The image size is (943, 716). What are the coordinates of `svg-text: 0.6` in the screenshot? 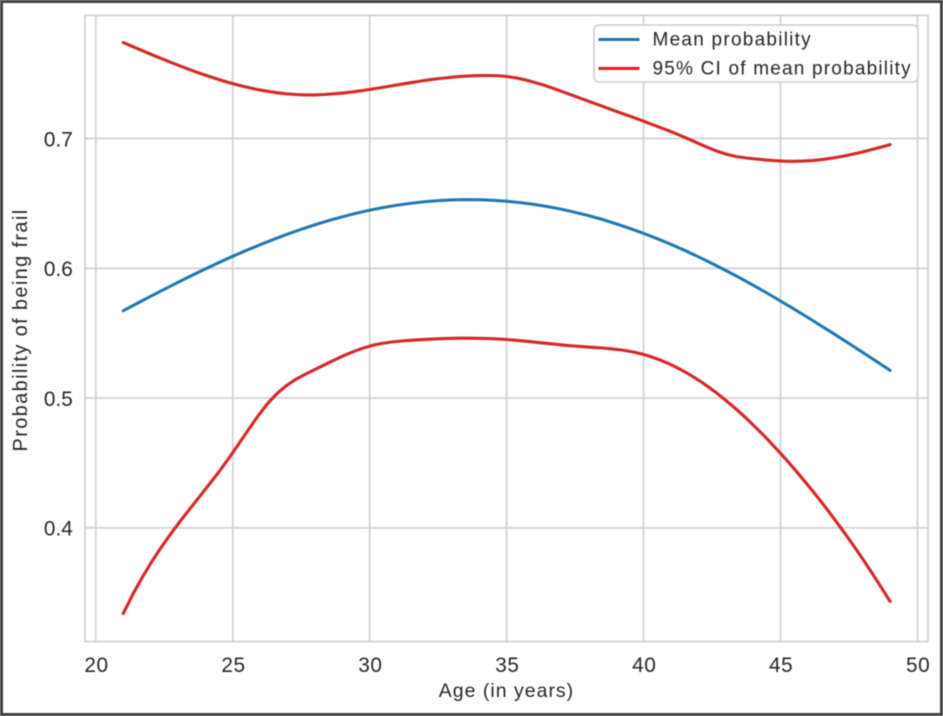 It's located at (58, 269).